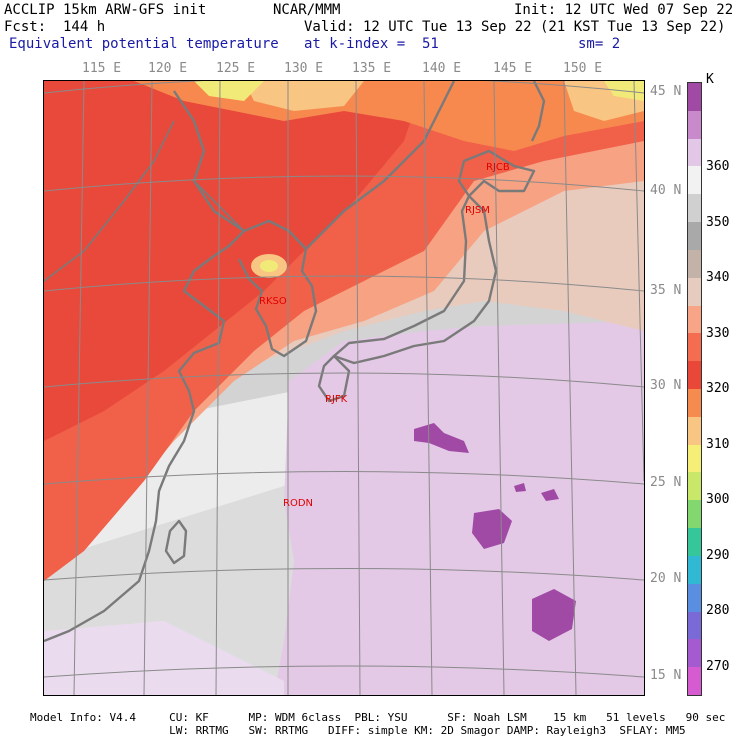 The image size is (740, 740). Describe the element at coordinates (498, 167) in the screenshot. I see `station-marker: RJCB` at that location.